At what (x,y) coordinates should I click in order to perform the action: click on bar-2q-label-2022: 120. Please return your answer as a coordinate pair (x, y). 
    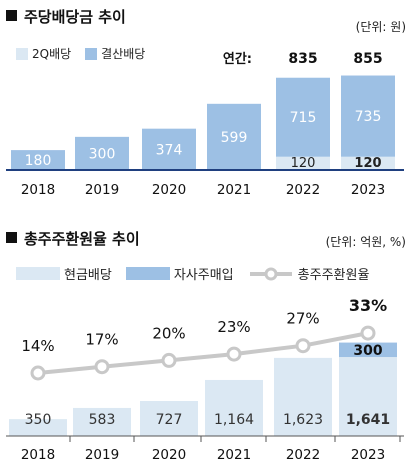
    Looking at the image, I should click on (303, 163).